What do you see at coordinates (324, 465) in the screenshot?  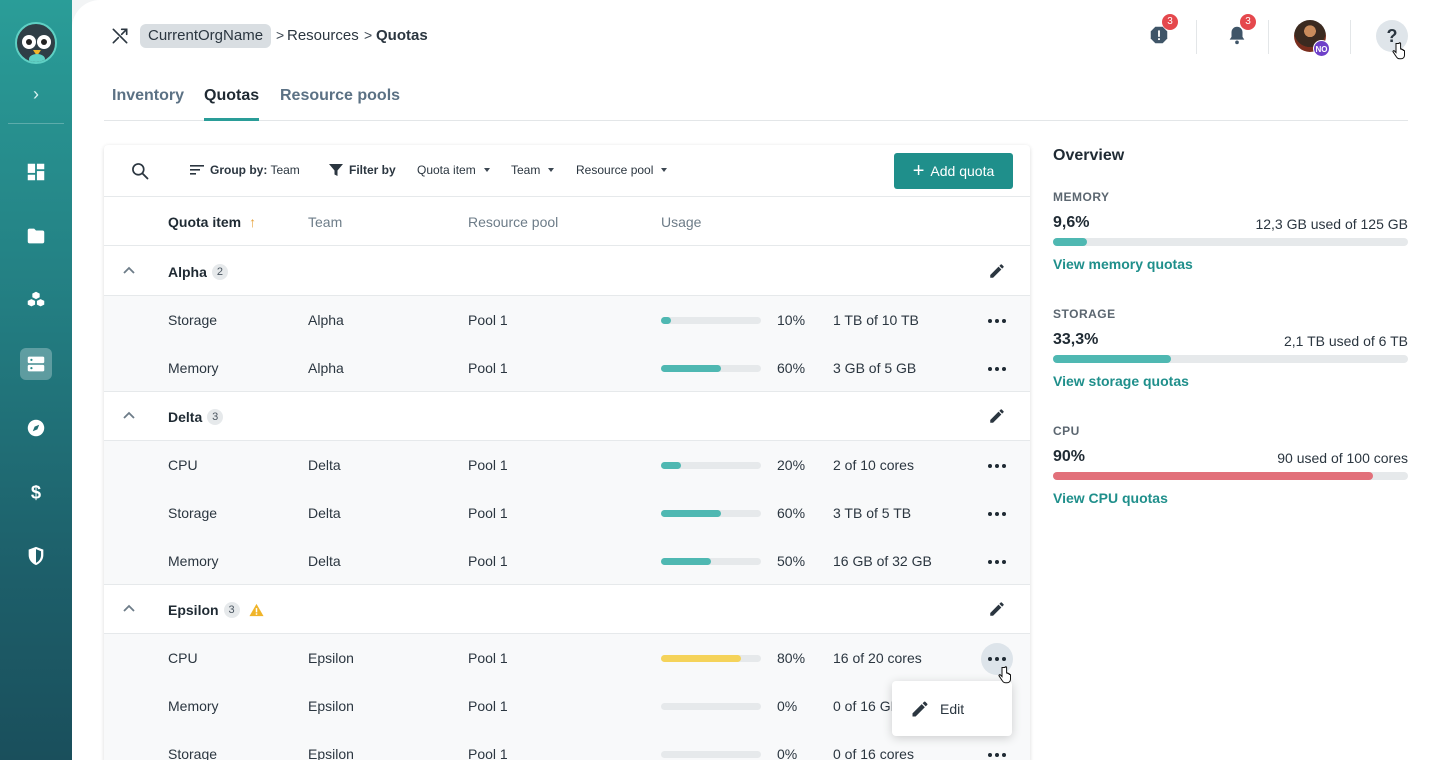 I see `team-cell: Delta` at bounding box center [324, 465].